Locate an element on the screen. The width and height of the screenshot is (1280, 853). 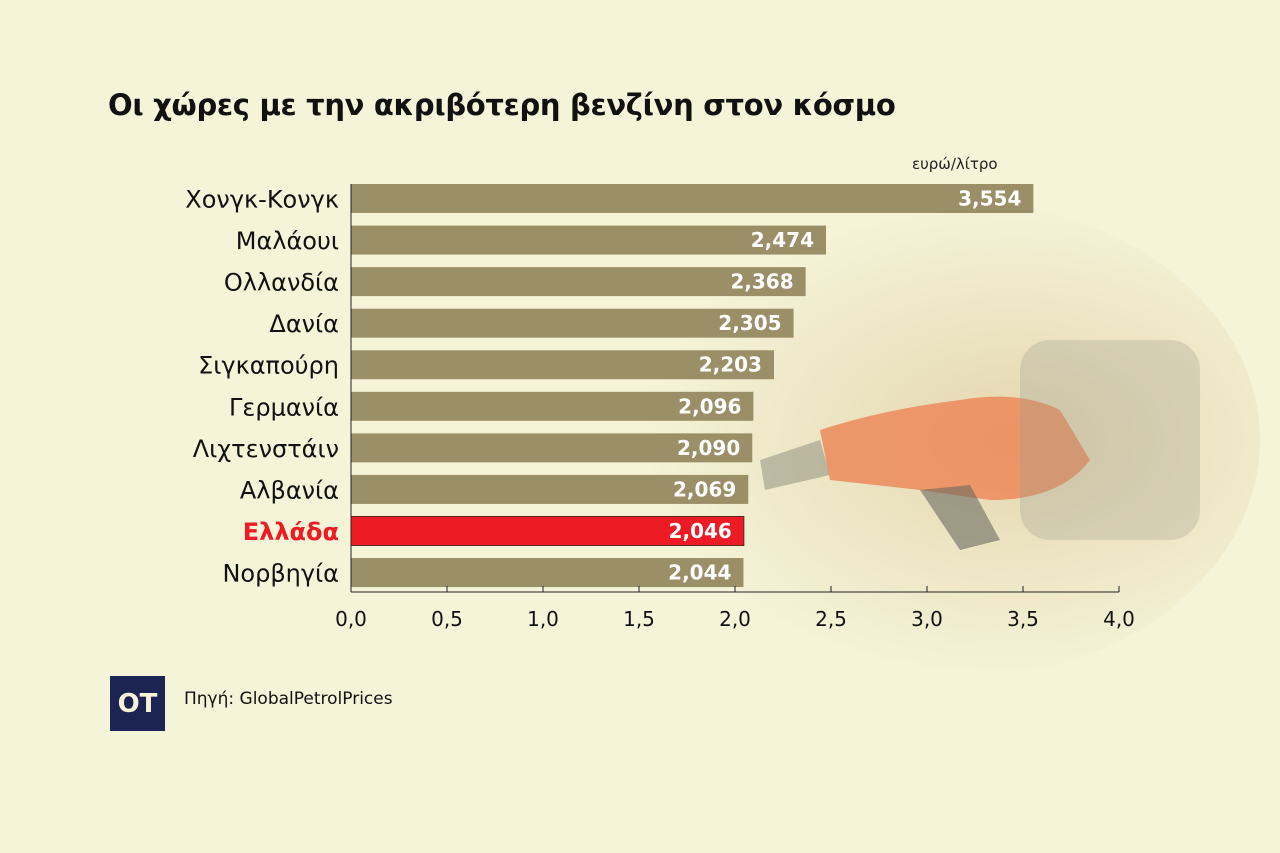
logo-text: OT is located at coordinates (137, 703).